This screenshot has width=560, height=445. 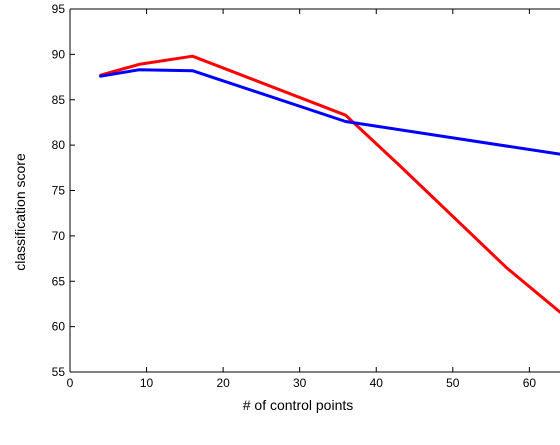 What do you see at coordinates (223, 383) in the screenshot?
I see `x-tick-label-2: 20` at bounding box center [223, 383].